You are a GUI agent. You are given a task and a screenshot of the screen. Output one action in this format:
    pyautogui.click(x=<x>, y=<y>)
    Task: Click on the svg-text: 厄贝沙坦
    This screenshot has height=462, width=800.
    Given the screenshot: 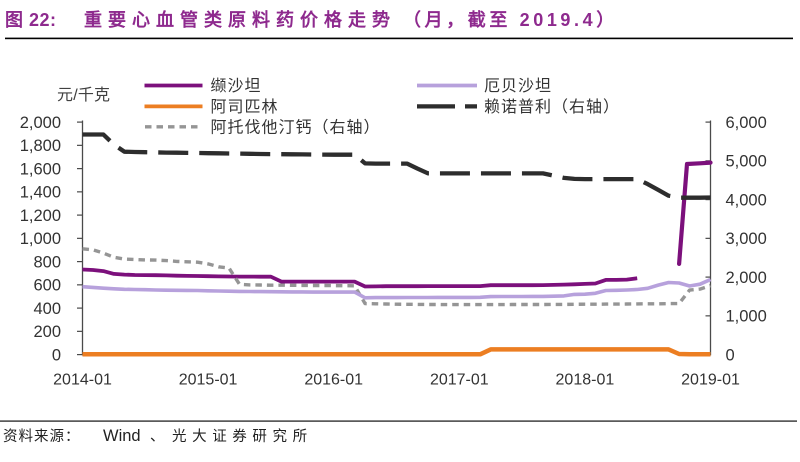 What is the action you would take?
    pyautogui.click(x=518, y=86)
    